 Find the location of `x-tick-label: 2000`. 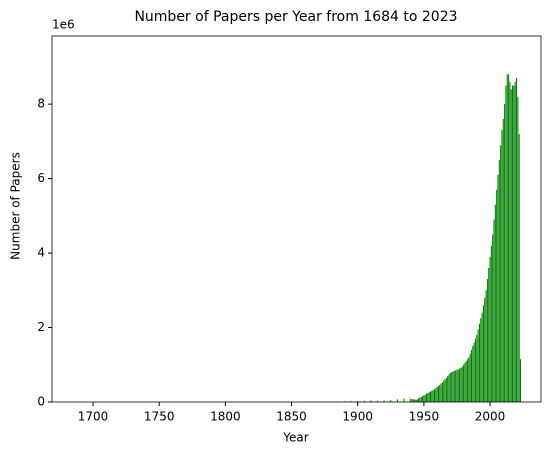

x-tick-label: 2000 is located at coordinates (490, 417).